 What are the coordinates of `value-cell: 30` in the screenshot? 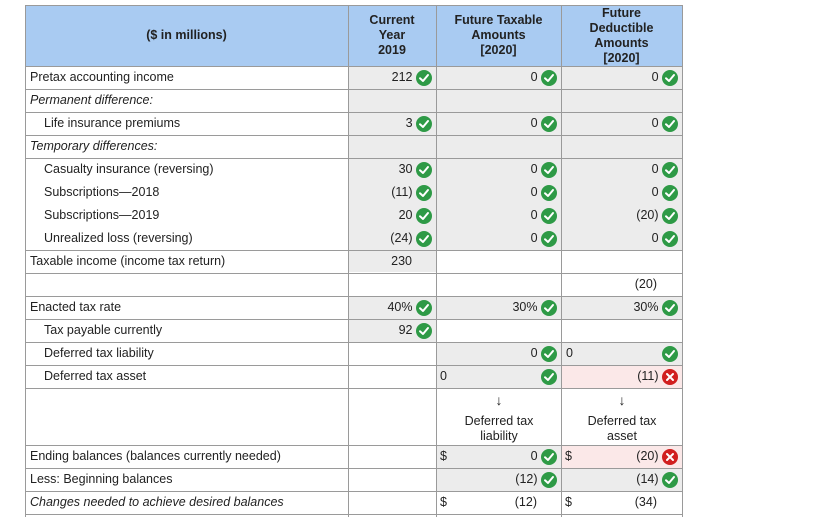 It's located at (392, 169).